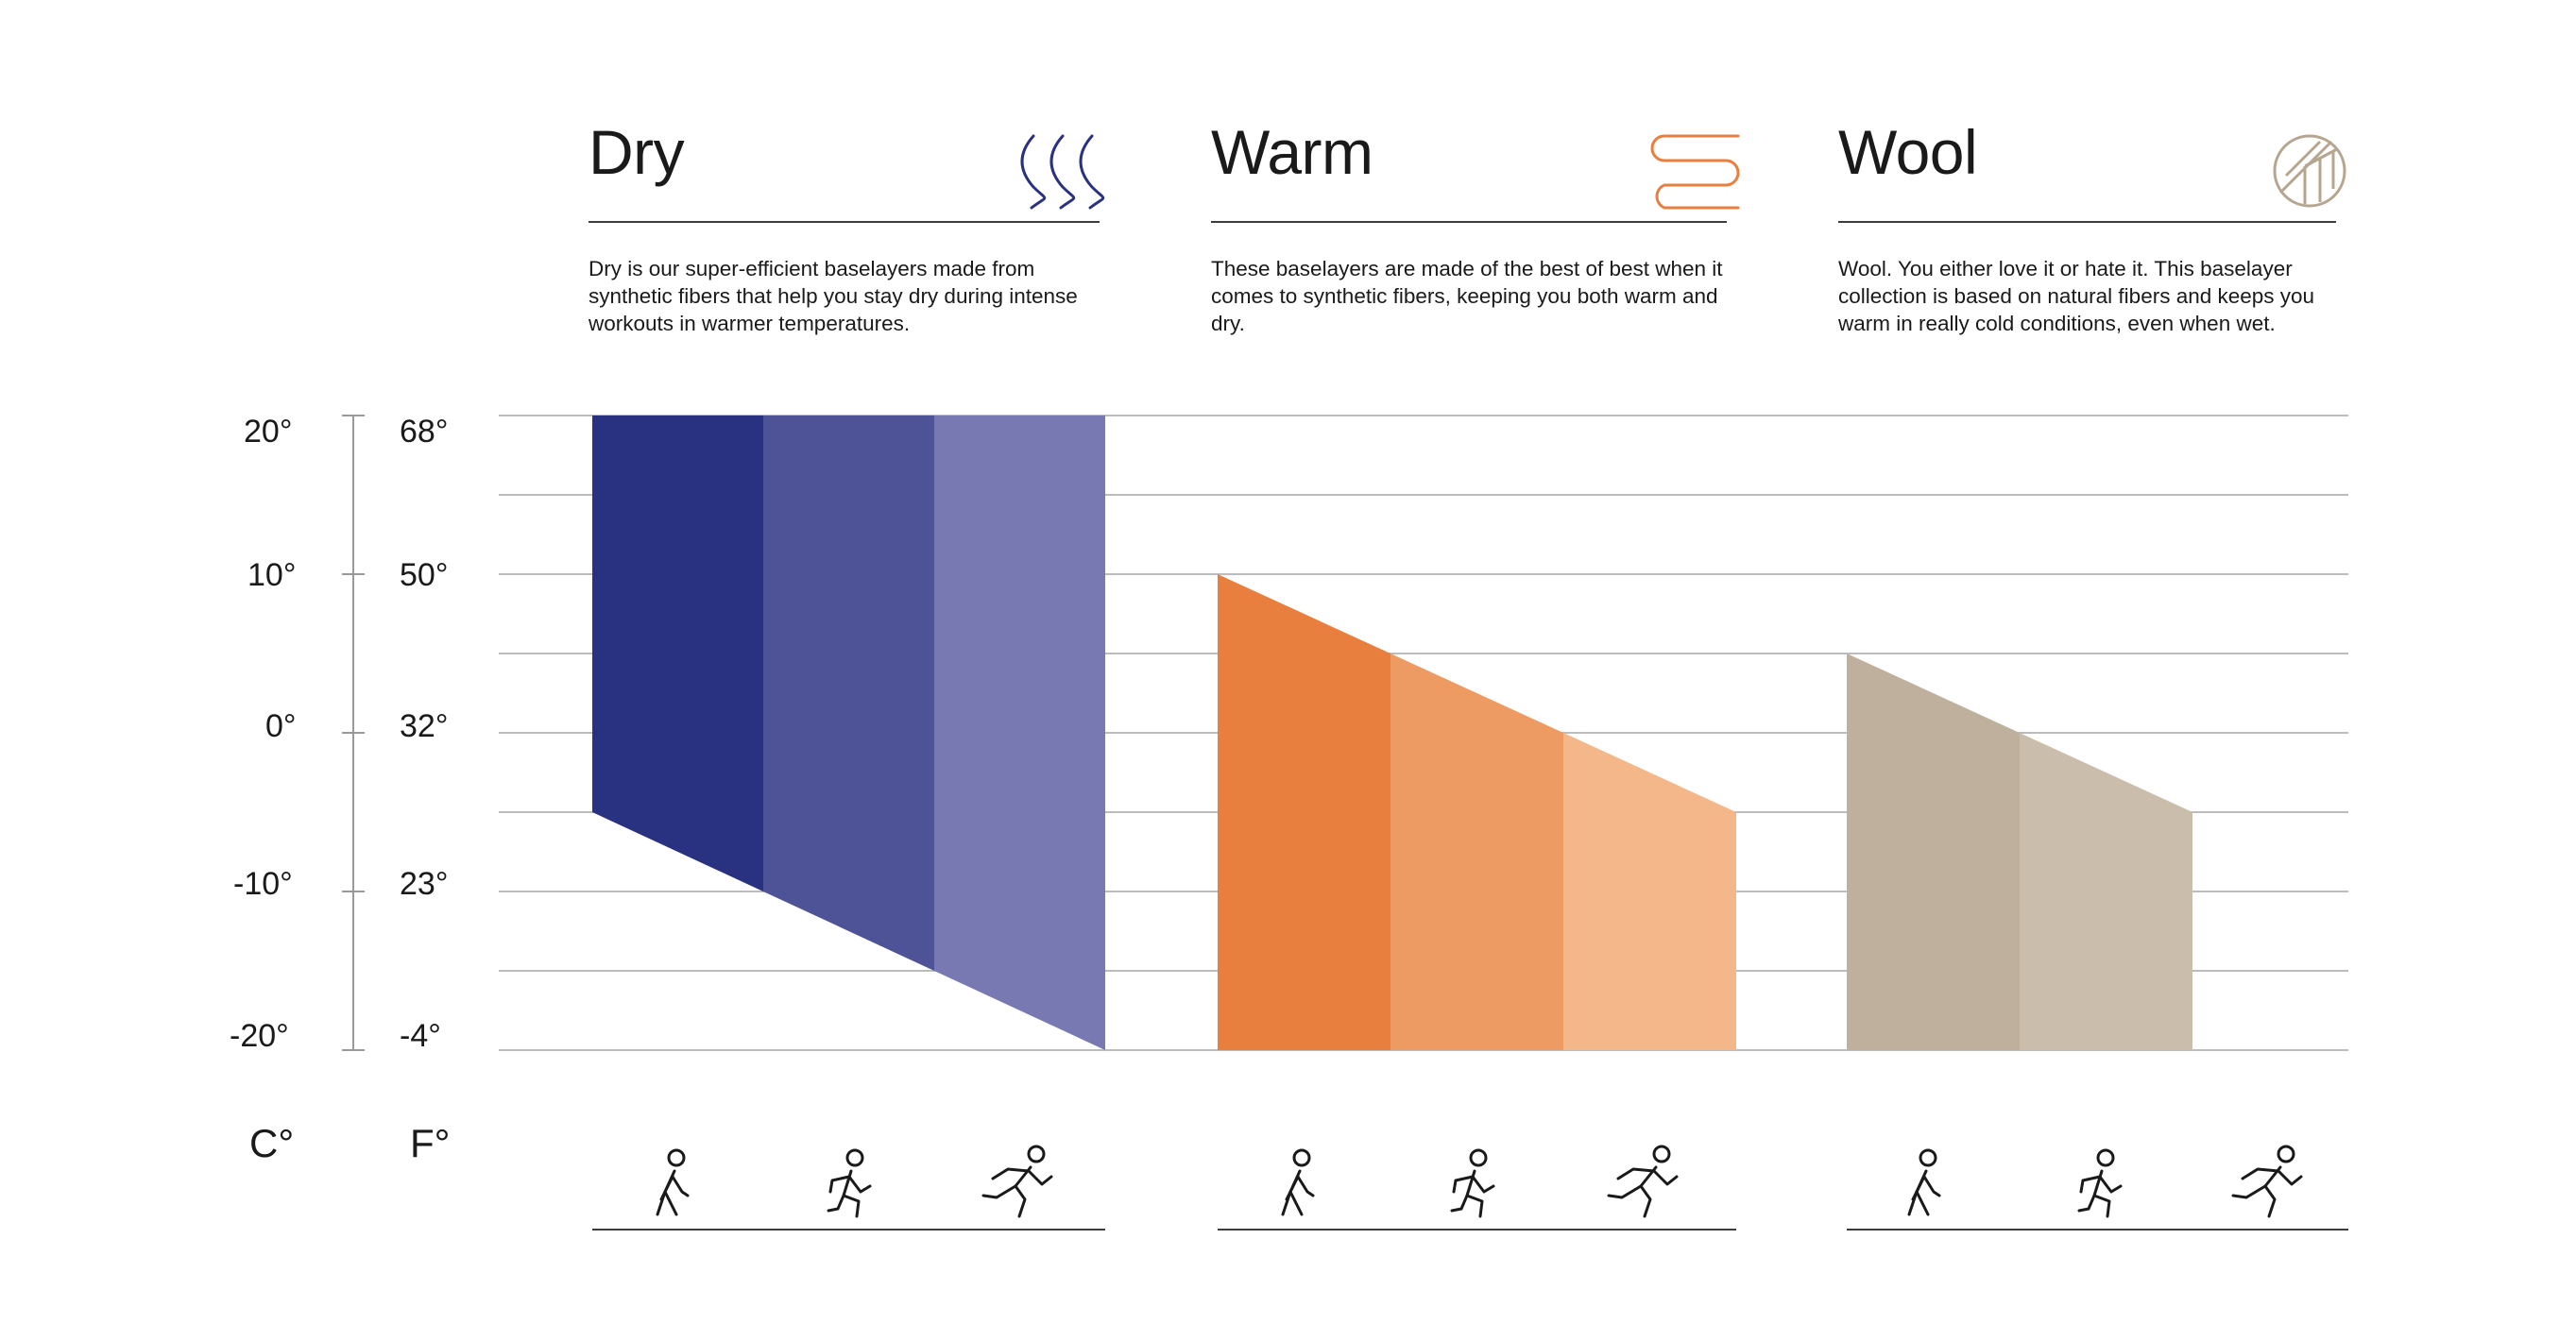 The width and height of the screenshot is (2576, 1324). I want to click on series-group-wool, so click(2019, 852).